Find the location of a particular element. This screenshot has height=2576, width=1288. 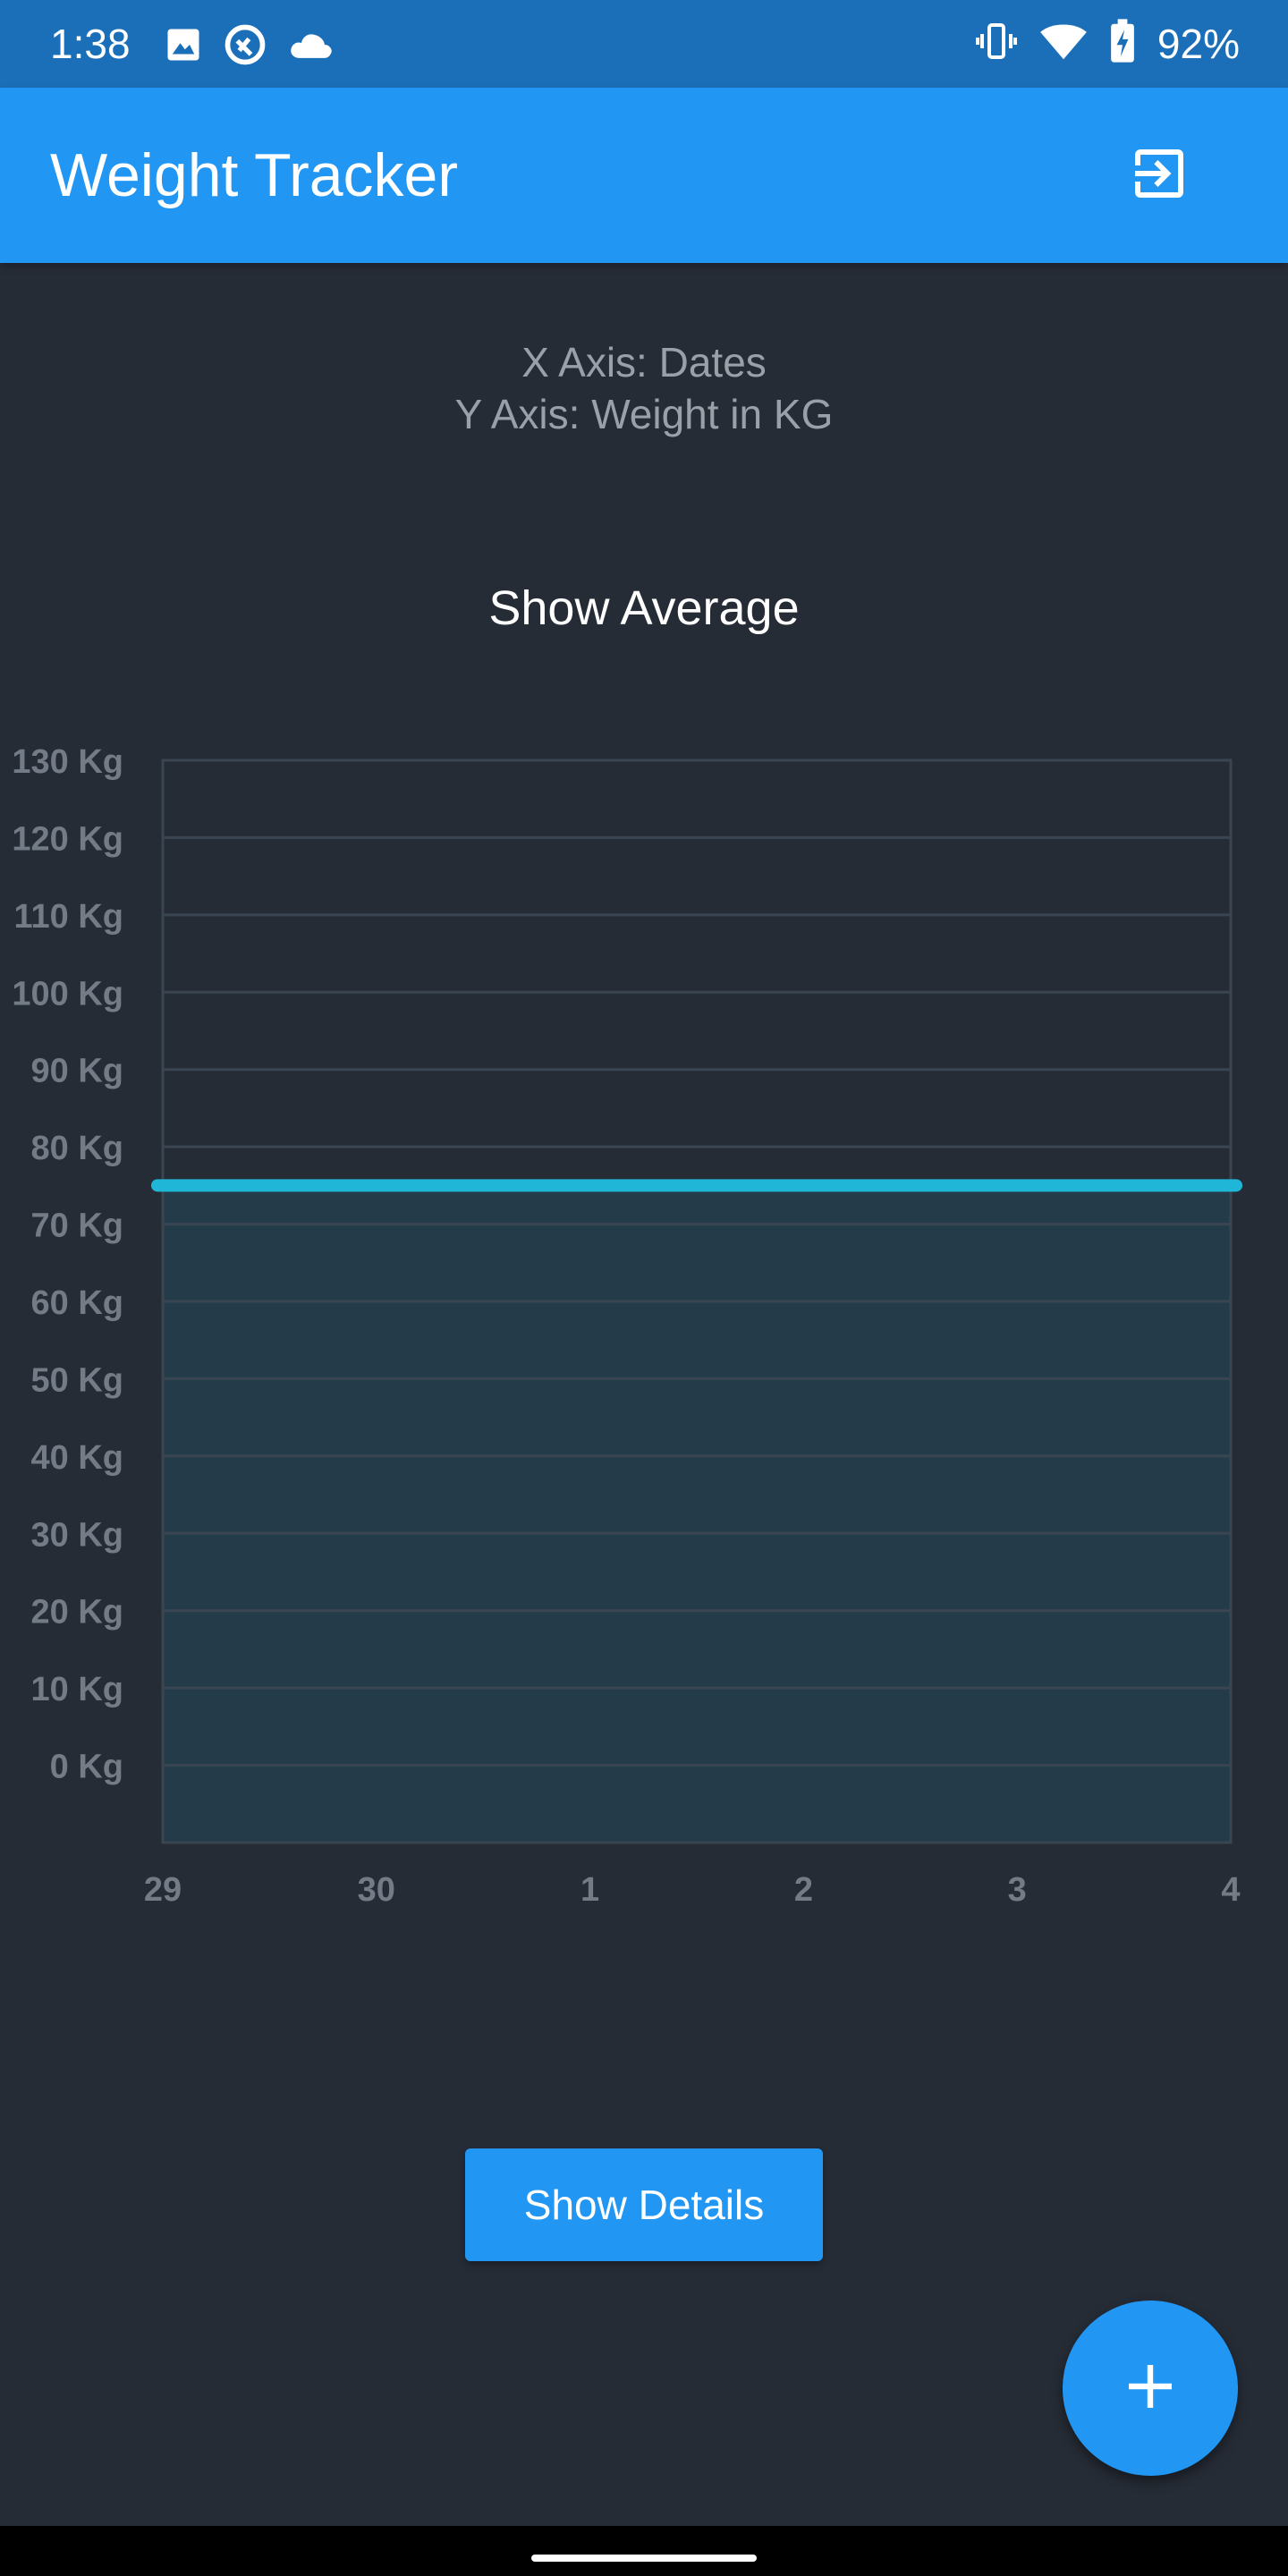

add-icon is located at coordinates (1150, 2388).